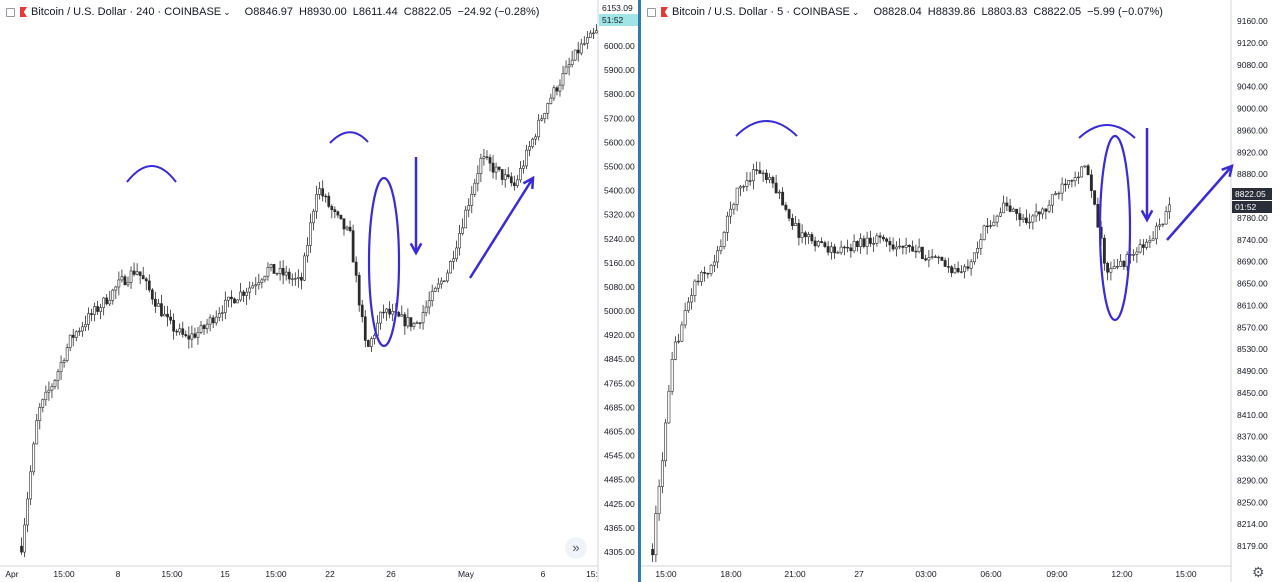  Describe the element at coordinates (576, 548) in the screenshot. I see `scroll-to-realtime-button: »` at that location.